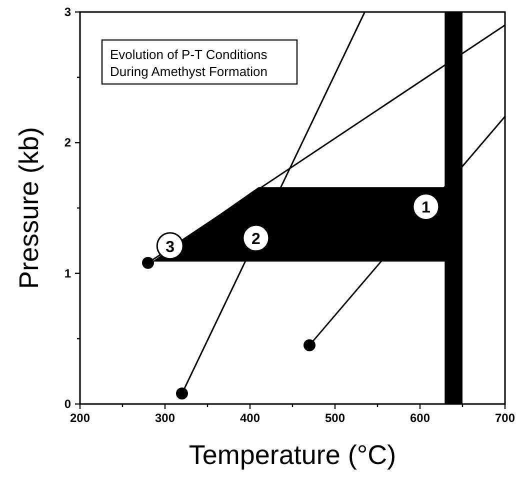 The image size is (527, 484). Describe the element at coordinates (68, 143) in the screenshot. I see `y-tick-label: 2` at that location.